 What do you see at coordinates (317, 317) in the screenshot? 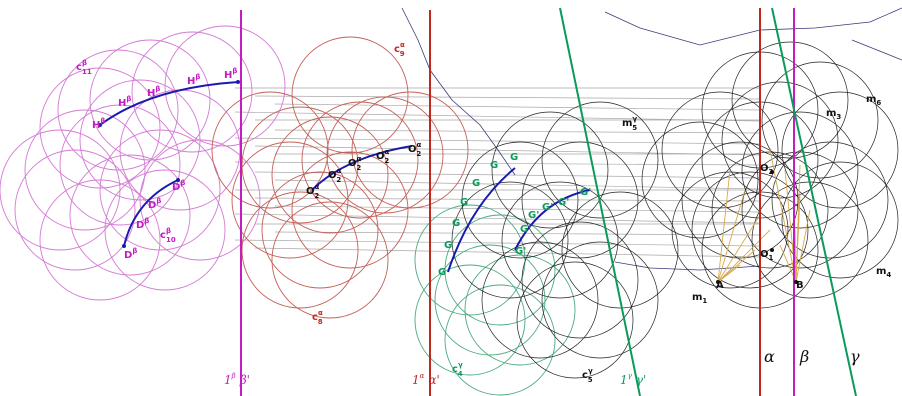
I see `label-c8-alpha: cα 8` at bounding box center [317, 317].